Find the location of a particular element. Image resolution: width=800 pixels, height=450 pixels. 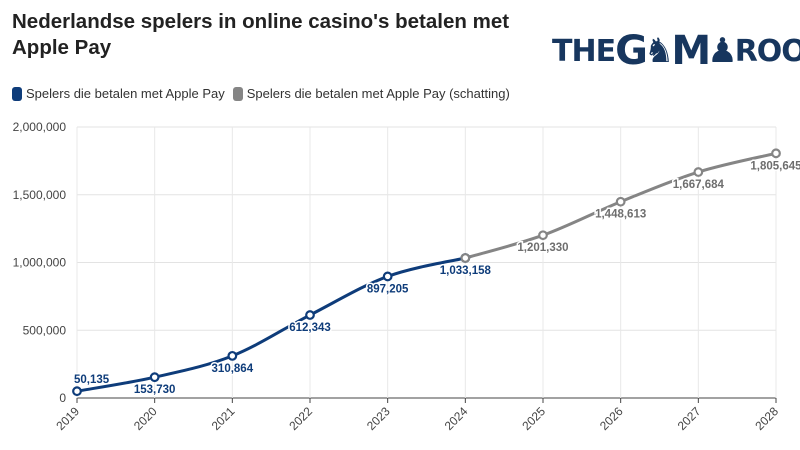

data-label-halo: 1,805,645 is located at coordinates (775, 166).